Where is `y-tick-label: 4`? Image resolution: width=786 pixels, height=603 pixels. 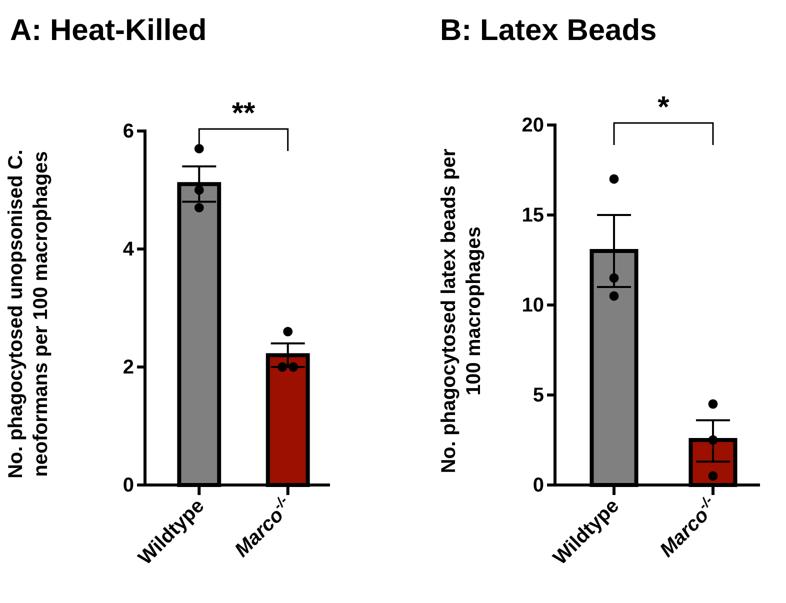
y-tick-label: 4 is located at coordinates (128, 249).